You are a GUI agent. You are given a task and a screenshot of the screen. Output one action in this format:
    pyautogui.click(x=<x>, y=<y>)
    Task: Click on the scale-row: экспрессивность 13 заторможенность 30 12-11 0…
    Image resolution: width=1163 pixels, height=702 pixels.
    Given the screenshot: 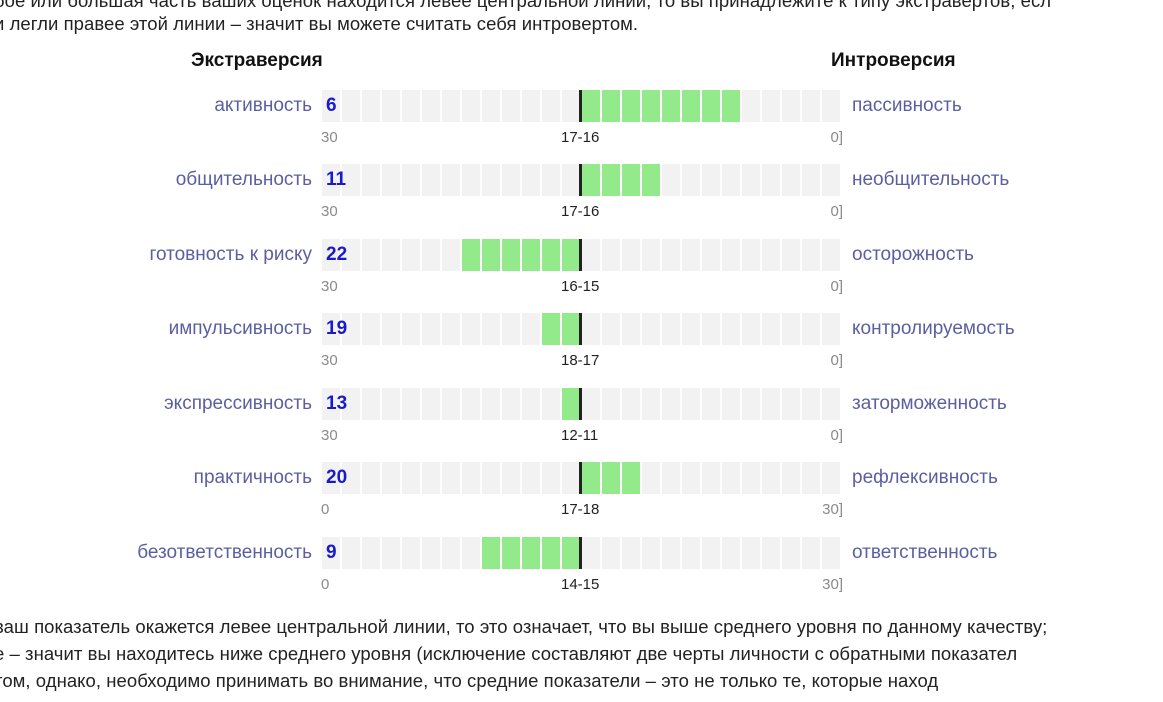 What is the action you would take?
    pyautogui.click(x=581, y=423)
    